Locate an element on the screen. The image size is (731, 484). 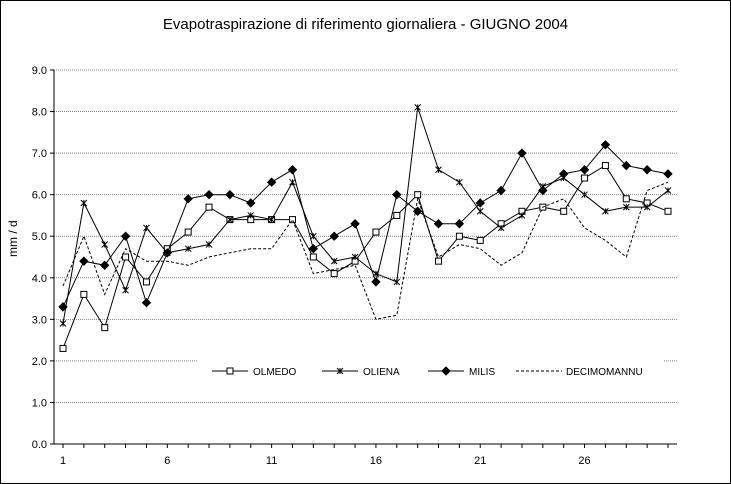
x-tick-label: 26 is located at coordinates (584, 461).